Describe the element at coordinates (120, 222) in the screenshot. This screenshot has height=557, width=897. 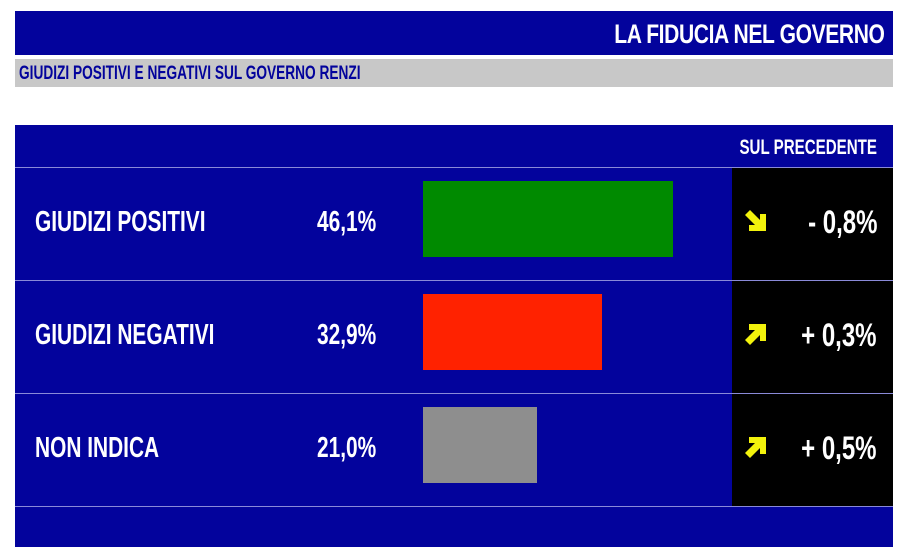
I see `category-label: GIUDIZI POSITIVI` at that location.